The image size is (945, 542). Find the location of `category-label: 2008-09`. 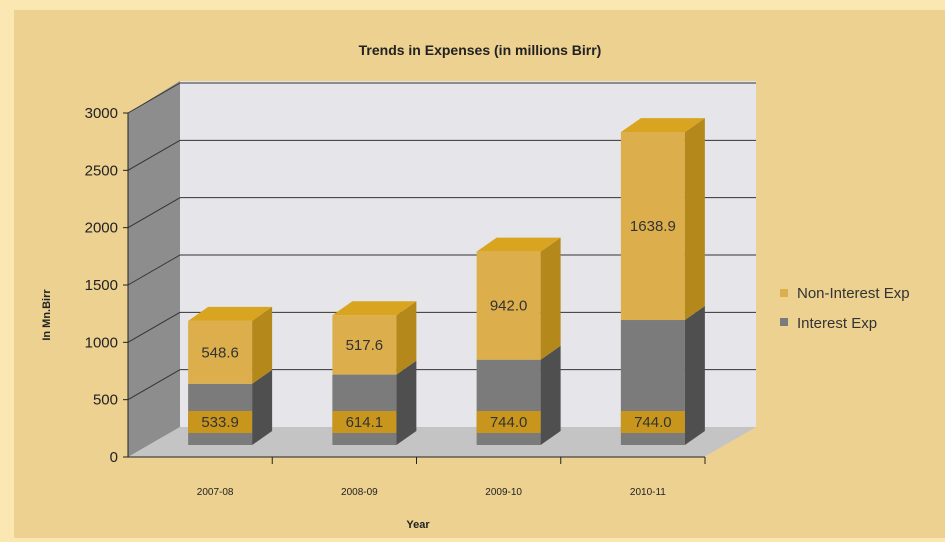

category-label: 2008-09 is located at coordinates (359, 492).